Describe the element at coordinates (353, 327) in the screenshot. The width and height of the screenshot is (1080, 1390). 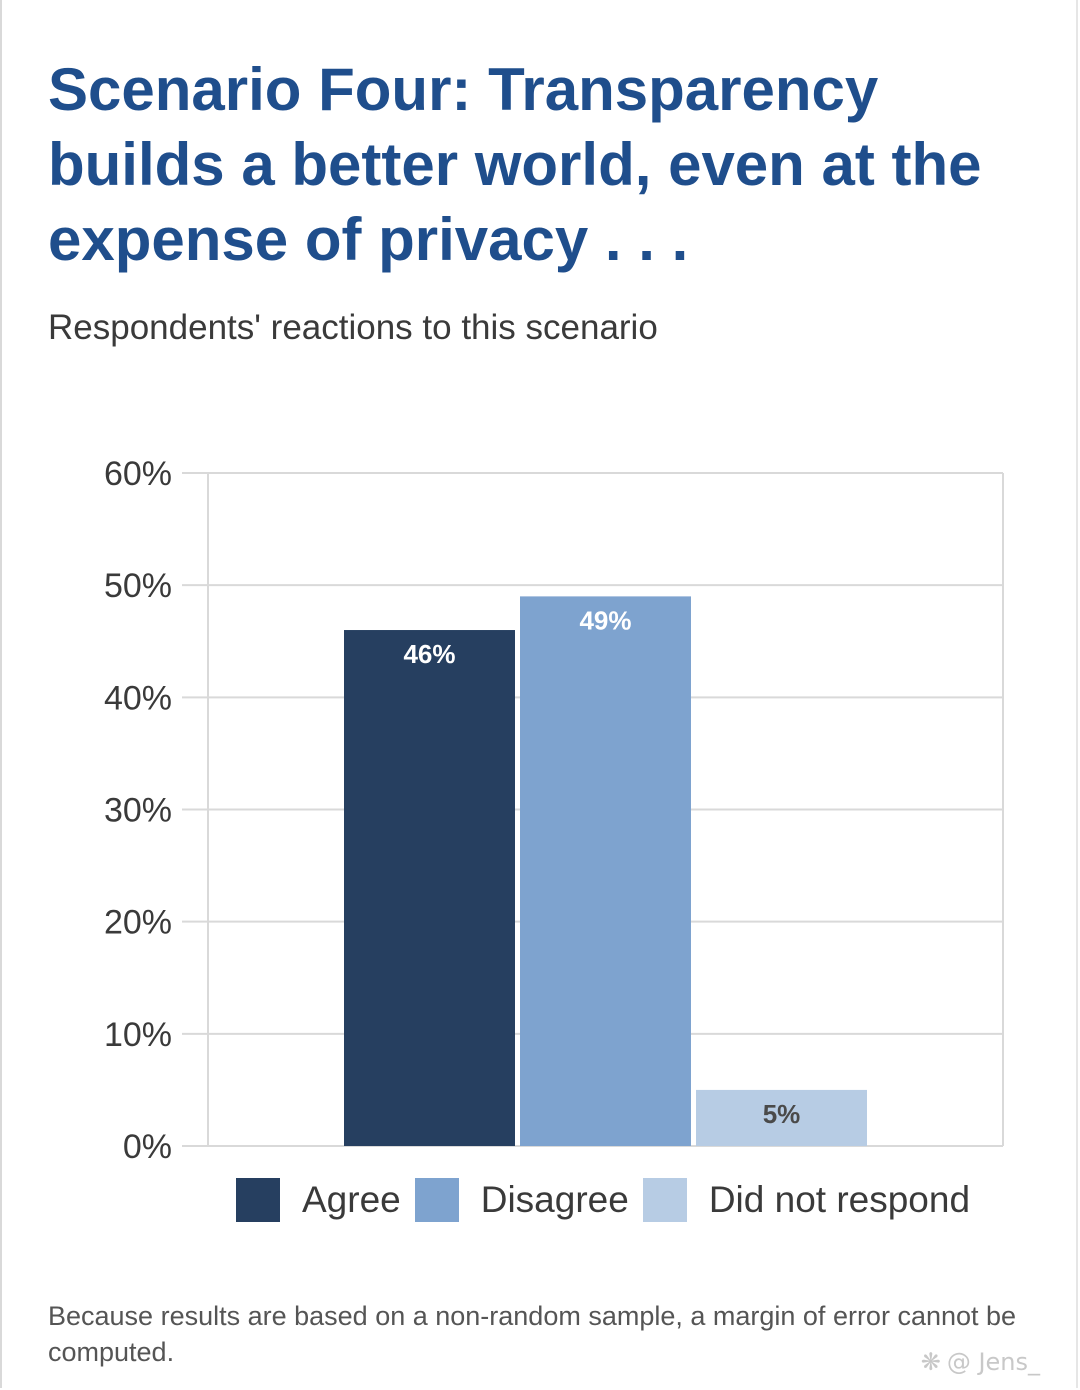
I see `chart-subtitle: Respondents' reactions to this scenario` at that location.